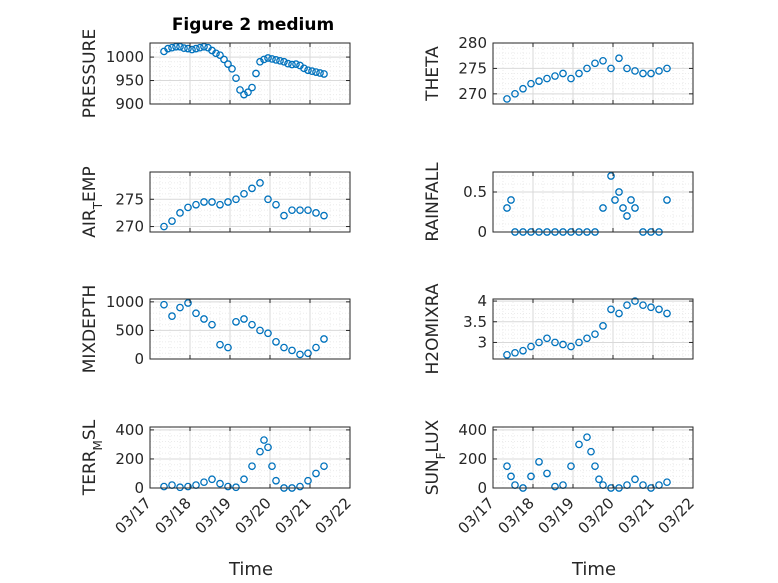  I want to click on subplot-1: 900 950 1000 PRESSURE, so click(215, 73).